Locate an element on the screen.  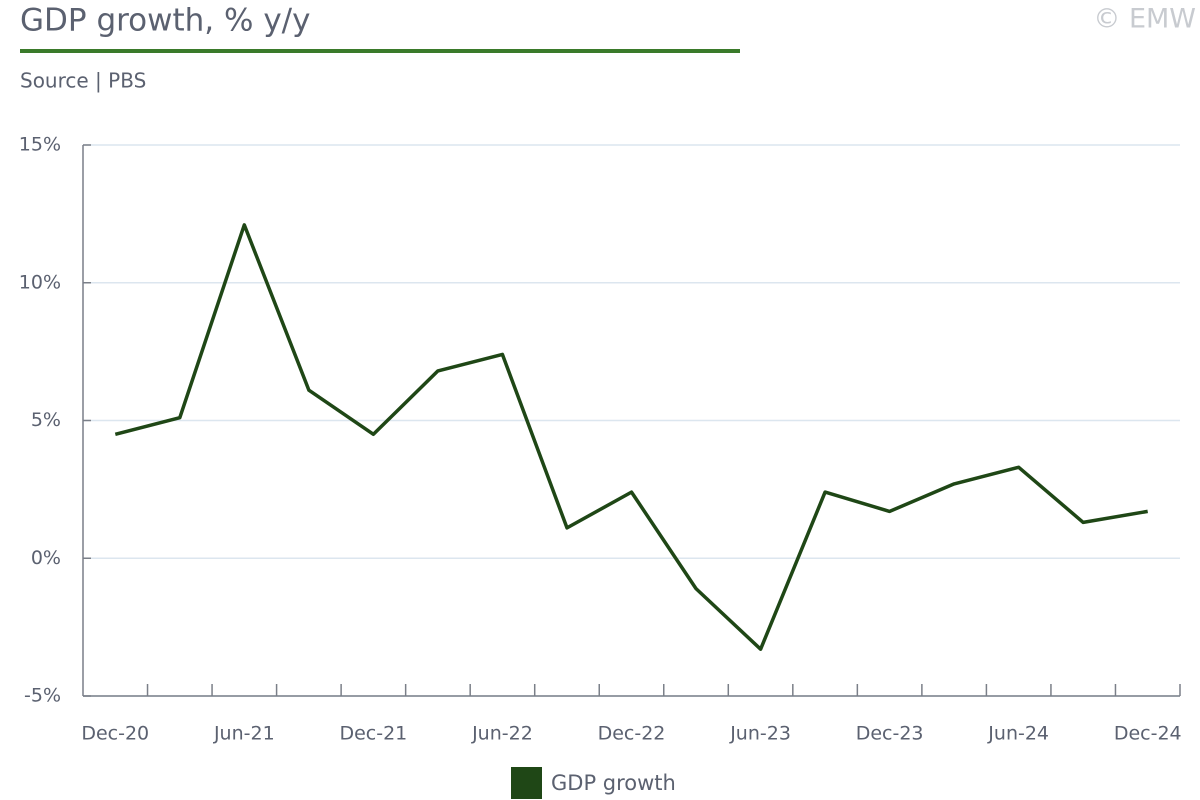
x-tick-label: Dec-23 is located at coordinates (890, 734).